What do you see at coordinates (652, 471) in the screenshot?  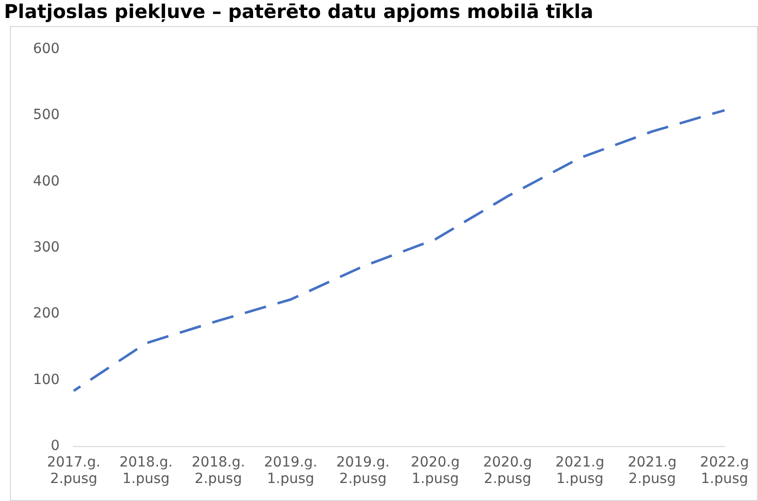 I see `x-tick-label: 2021.g 2.pusg` at bounding box center [652, 471].